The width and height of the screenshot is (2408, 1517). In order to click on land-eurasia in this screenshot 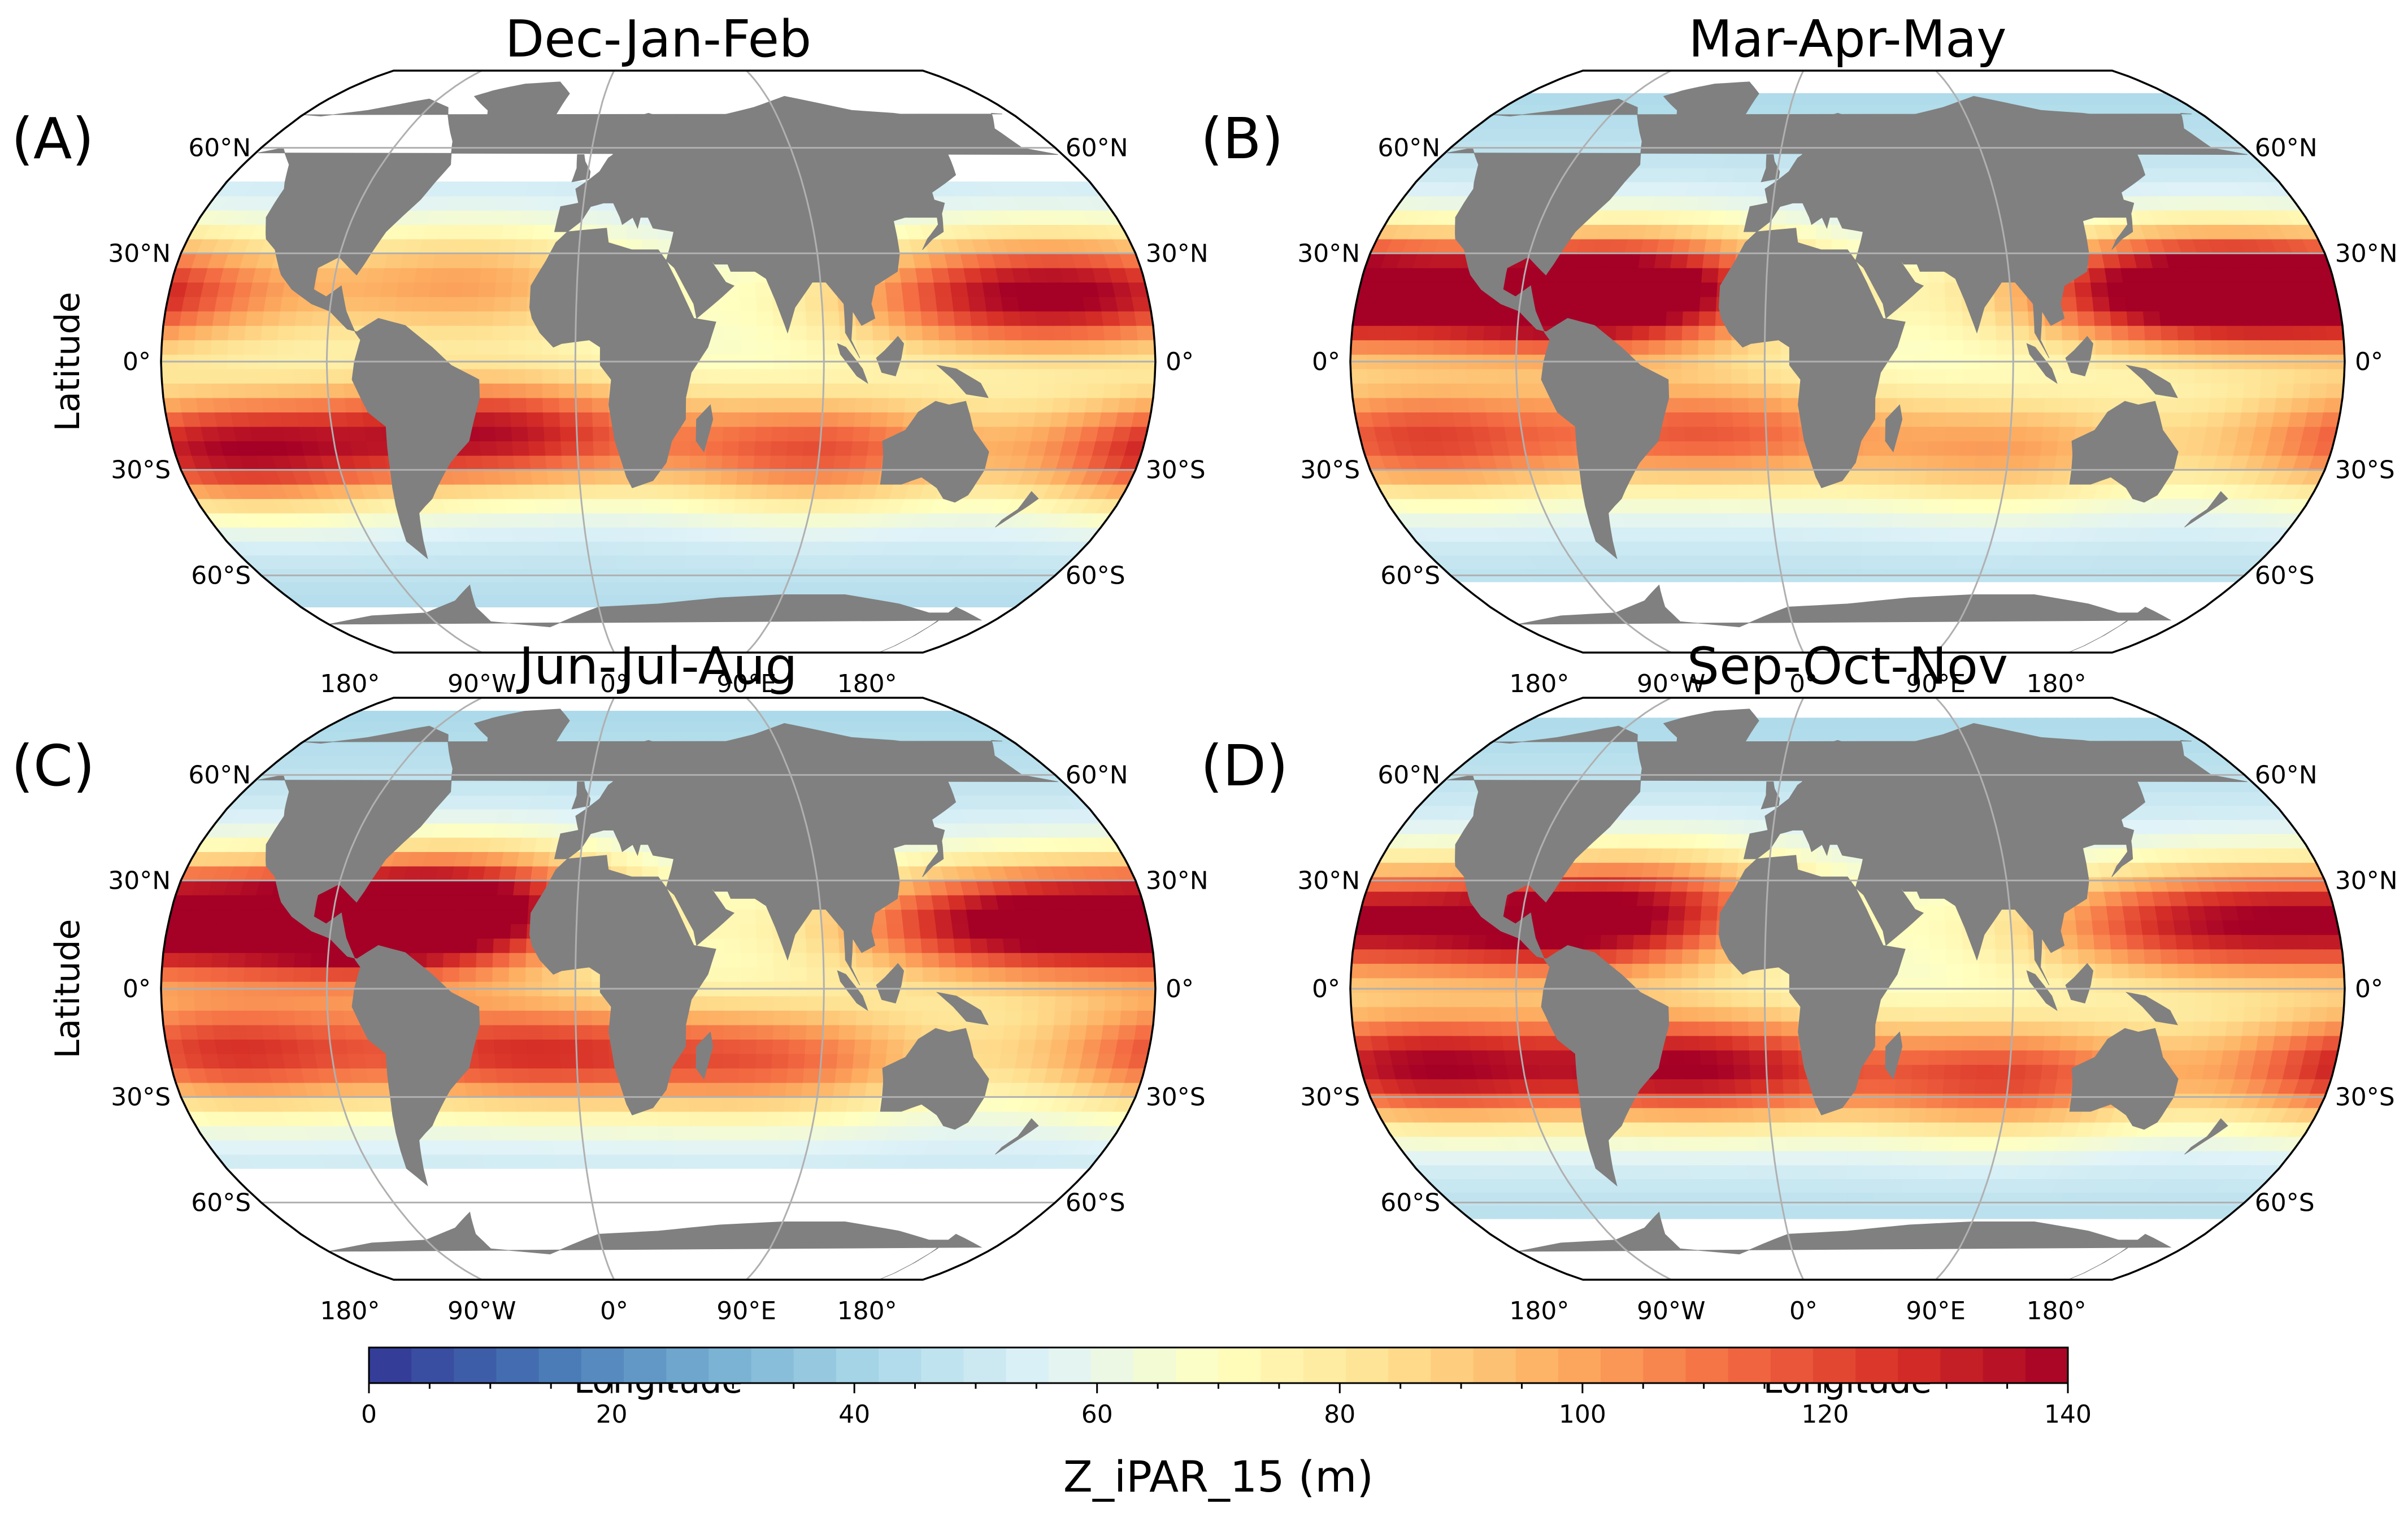, I will do `click(1955, 854)`.